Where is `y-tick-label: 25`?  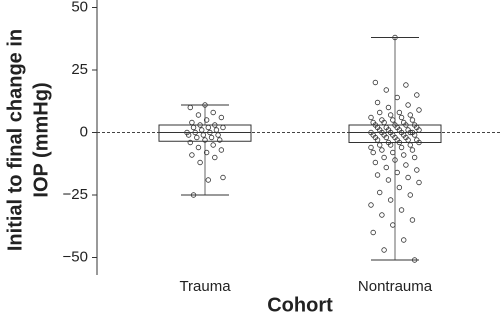 y-tick-label: 25 is located at coordinates (79, 69).